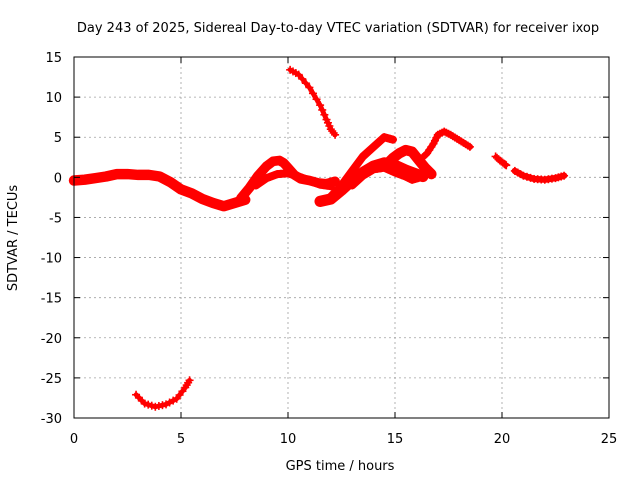 The height and width of the screenshot is (480, 640). I want to click on x-tick-label: 0, so click(74, 439).